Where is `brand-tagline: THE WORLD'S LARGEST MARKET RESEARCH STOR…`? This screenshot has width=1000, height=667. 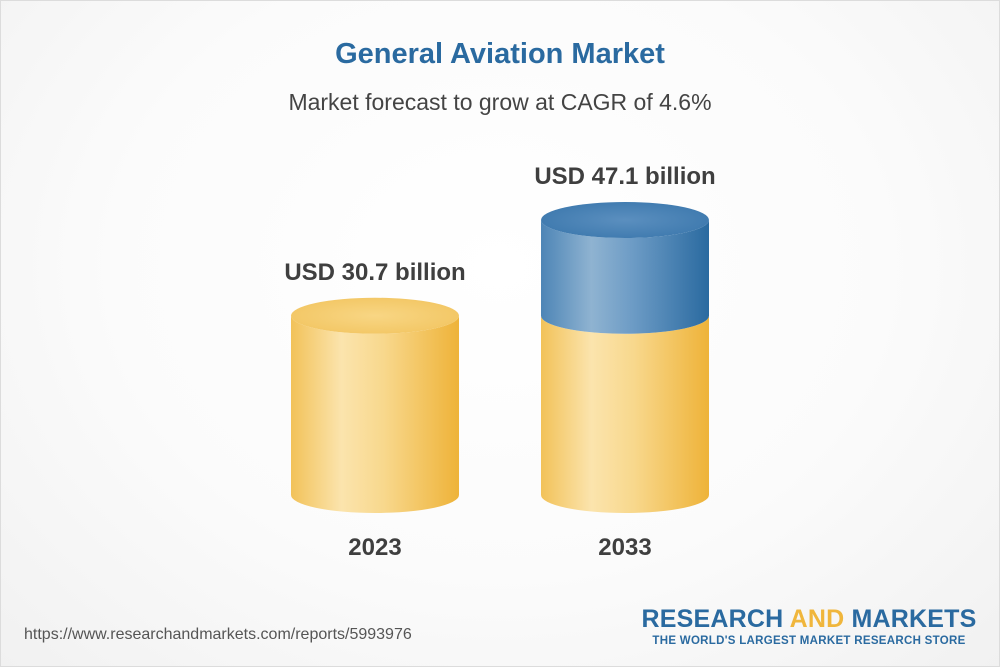 brand-tagline: THE WORLD'S LARGEST MARKET RESEARCH STOR… is located at coordinates (809, 641).